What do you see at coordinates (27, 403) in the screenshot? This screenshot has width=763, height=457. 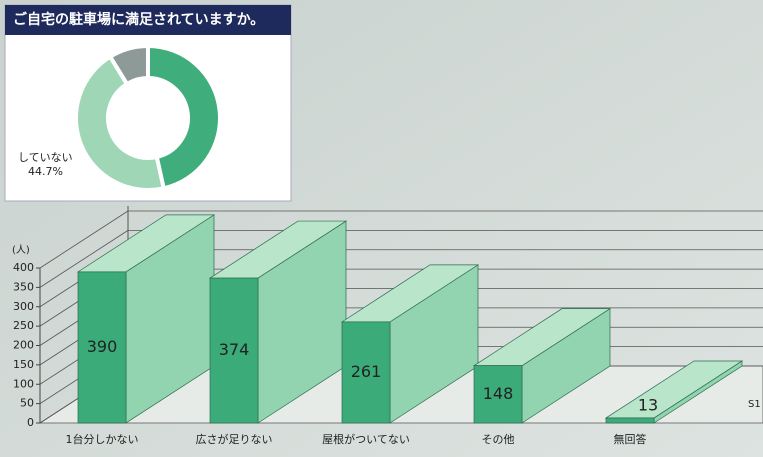 I see `y-tick-label: 50` at bounding box center [27, 403].